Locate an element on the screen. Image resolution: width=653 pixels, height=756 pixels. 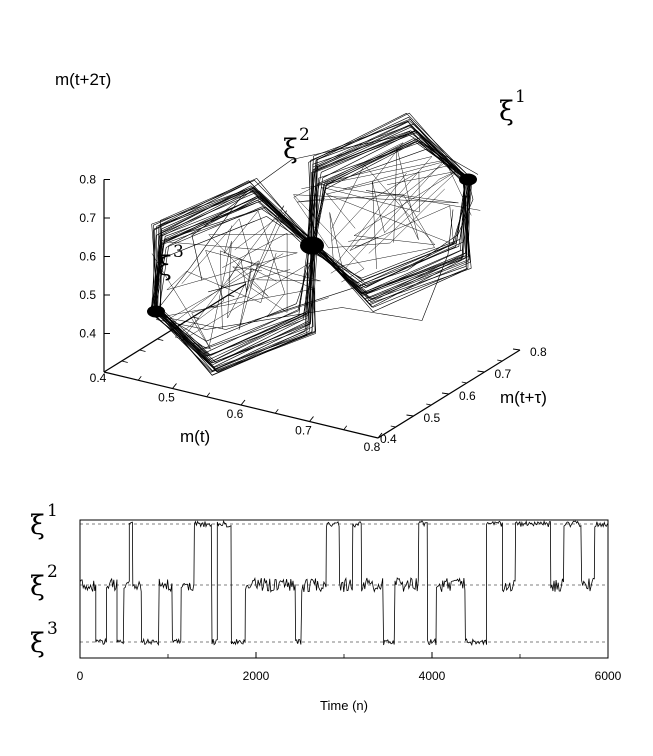
time-axis-label: Time (n) is located at coordinates (344, 705).